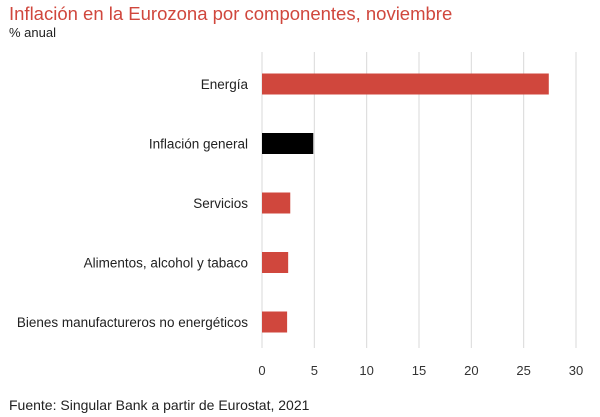  What do you see at coordinates (220, 203) in the screenshot?
I see `category-label: Servicios` at bounding box center [220, 203].